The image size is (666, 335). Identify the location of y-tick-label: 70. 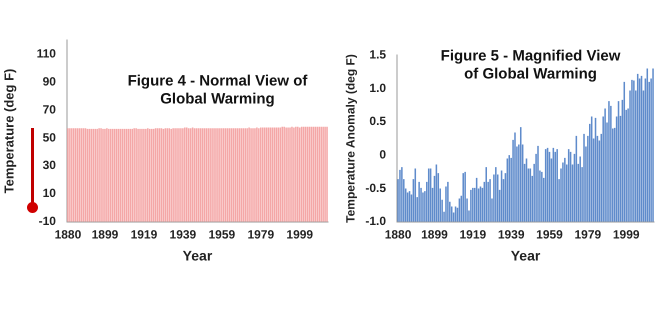
(49, 109).